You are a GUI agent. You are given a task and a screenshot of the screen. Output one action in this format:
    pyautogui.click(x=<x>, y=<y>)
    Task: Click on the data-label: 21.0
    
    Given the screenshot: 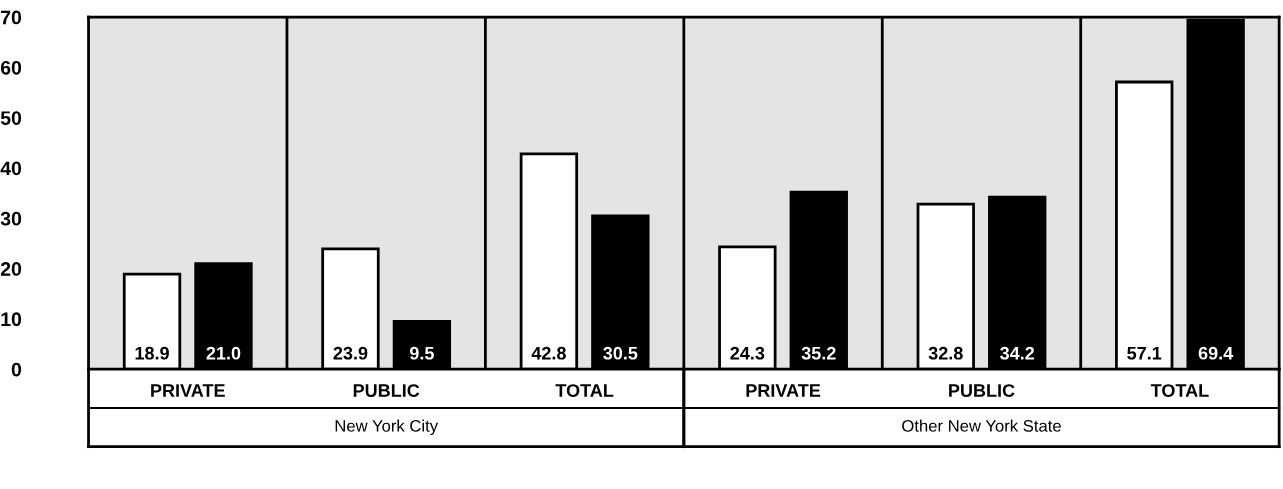 What is the action you would take?
    pyautogui.click(x=223, y=353)
    